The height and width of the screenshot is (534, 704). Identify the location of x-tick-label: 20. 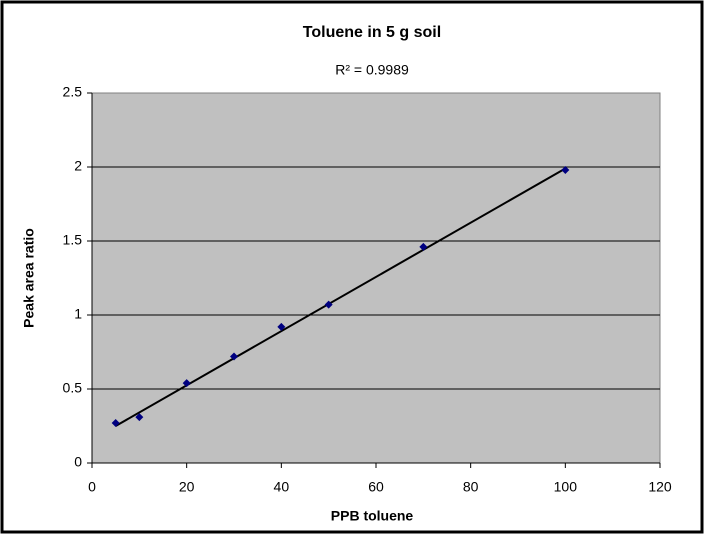
(187, 487).